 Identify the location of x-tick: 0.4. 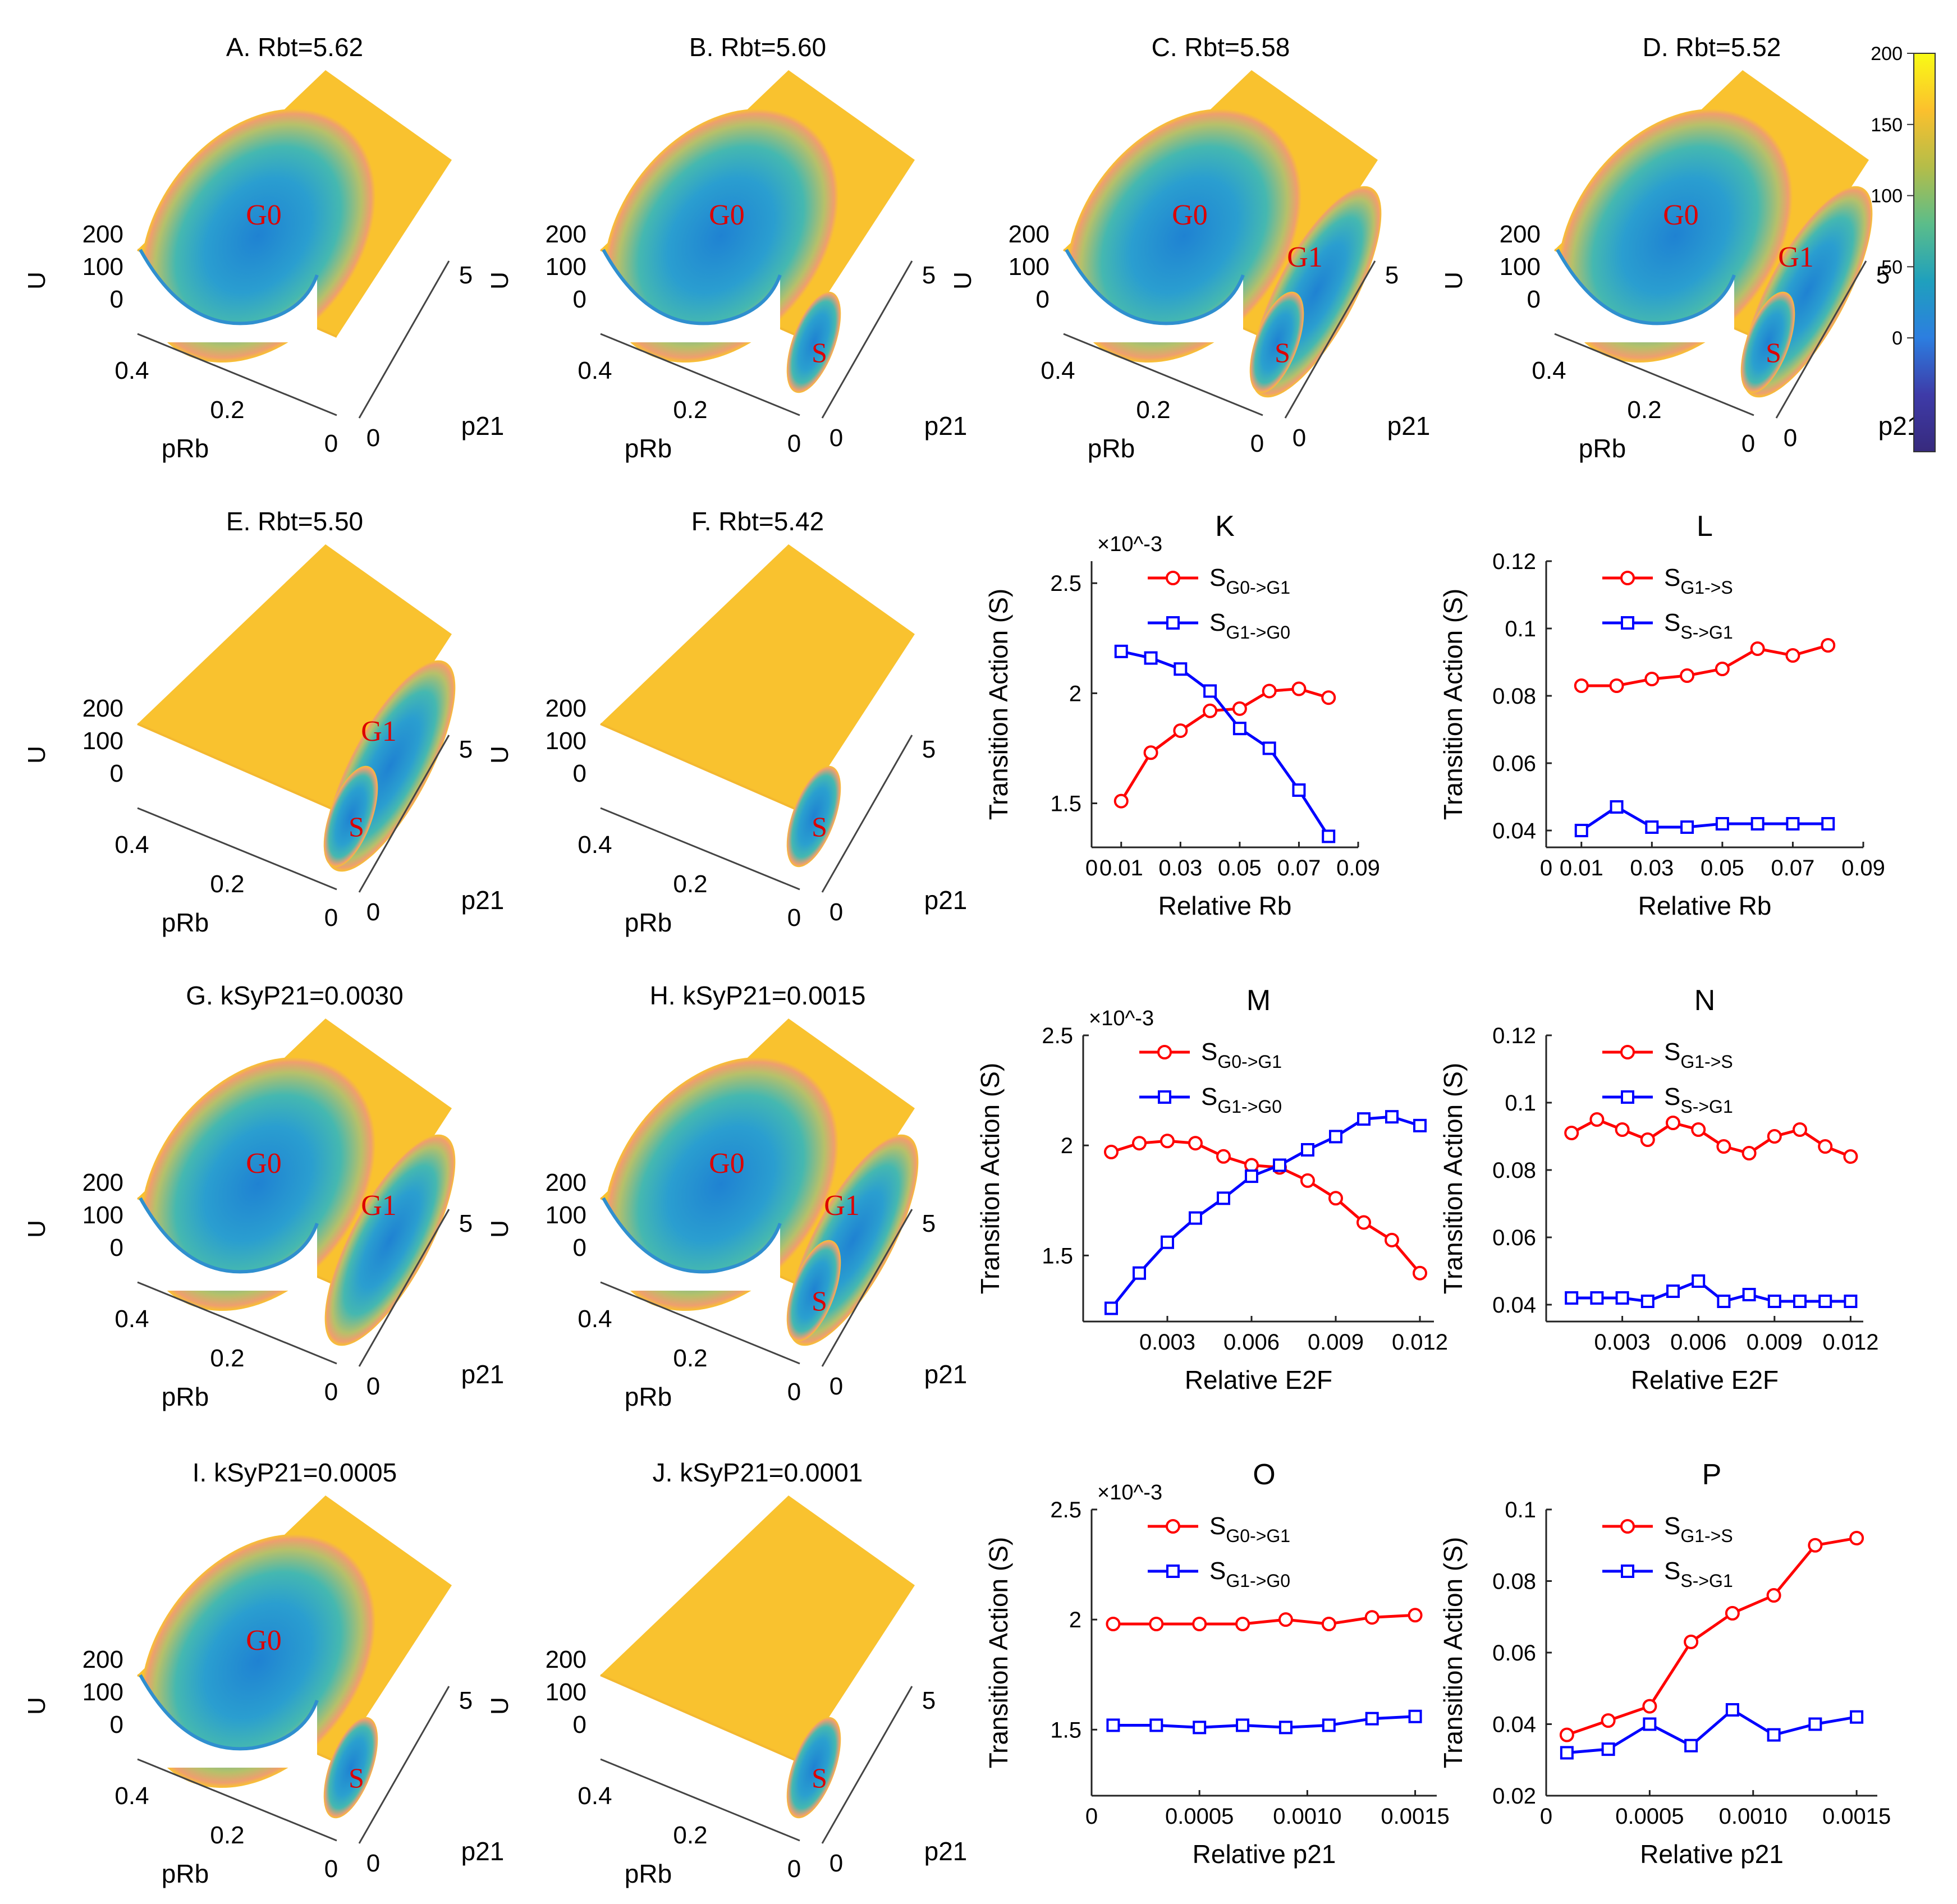
(1549, 370).